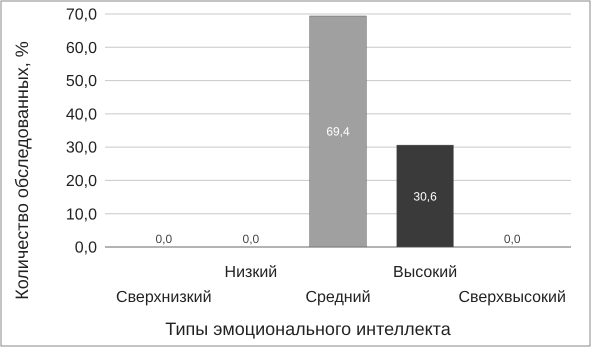  I want to click on y-axis-title: Количество обследованных, %, so click(22, 170).